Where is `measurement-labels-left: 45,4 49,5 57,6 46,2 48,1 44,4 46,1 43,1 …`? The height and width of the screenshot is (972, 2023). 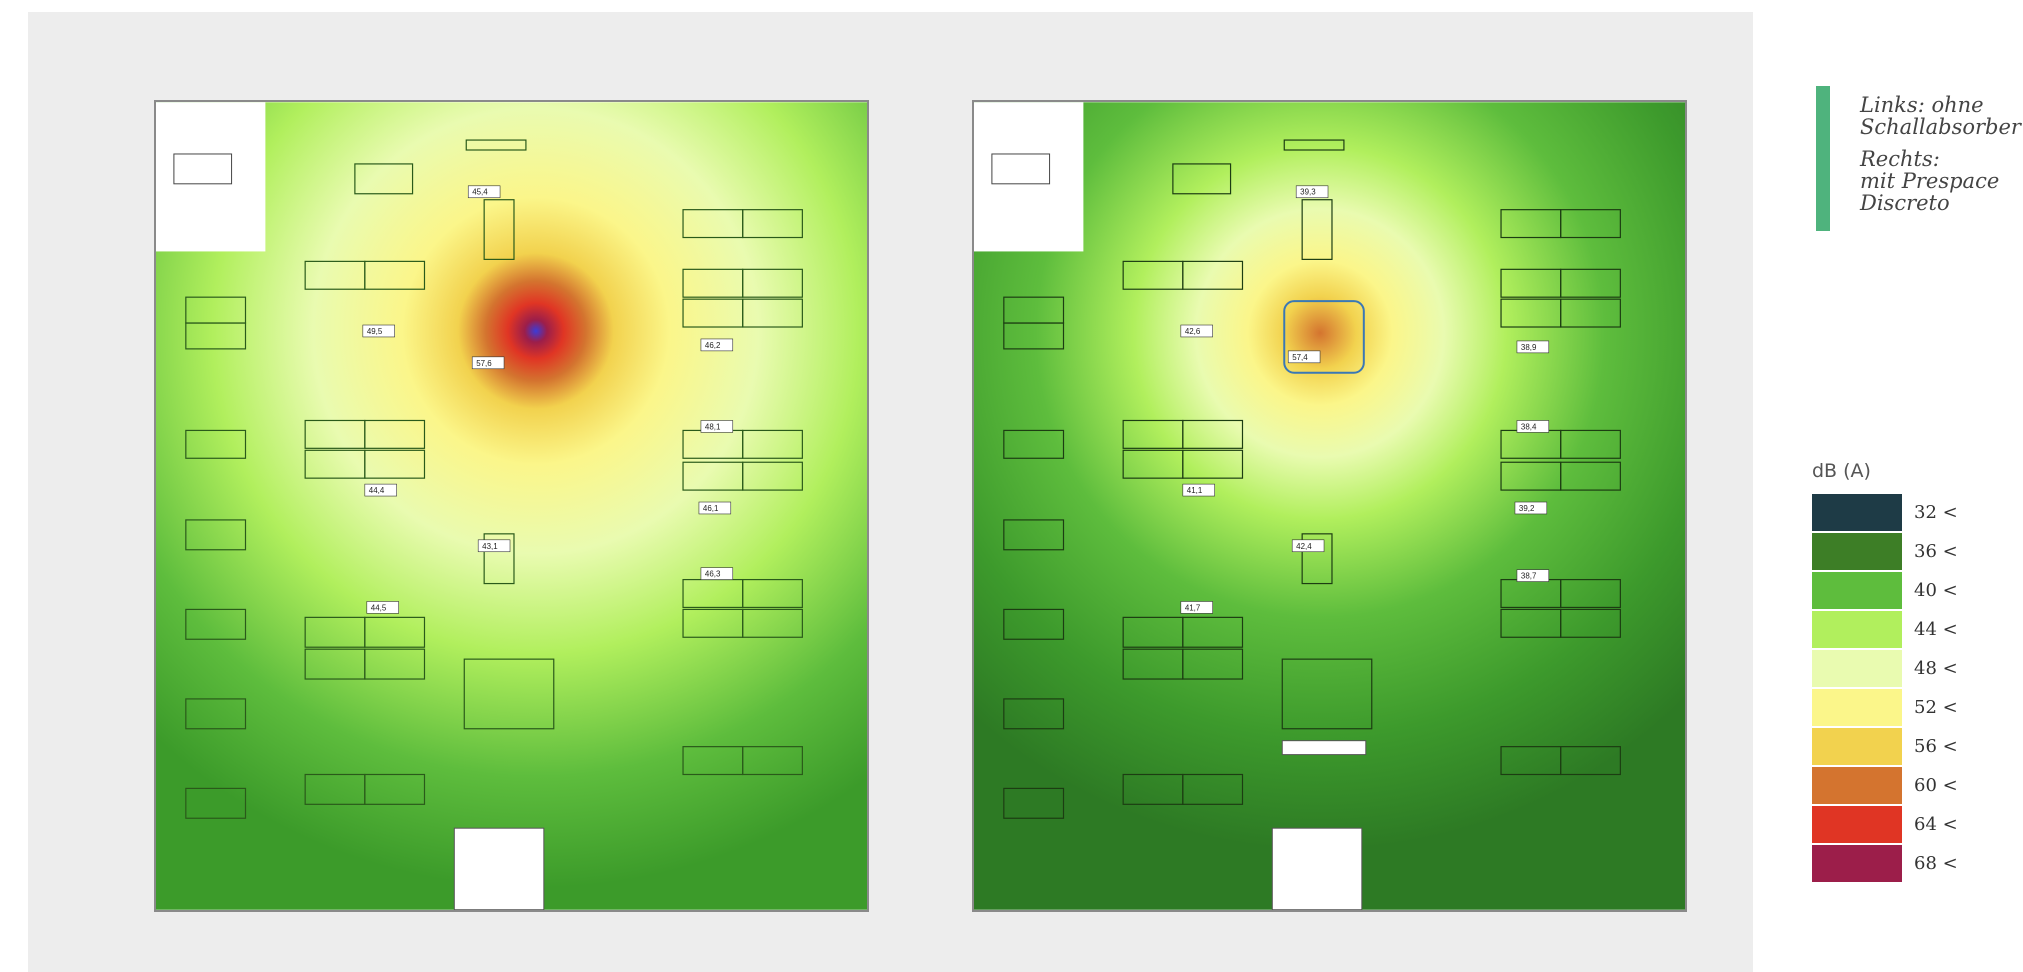
measurement-labels-left: 45,4 49,5 57,6 46,2 48,1 44,4 46,1 43,1 … is located at coordinates (548, 399).